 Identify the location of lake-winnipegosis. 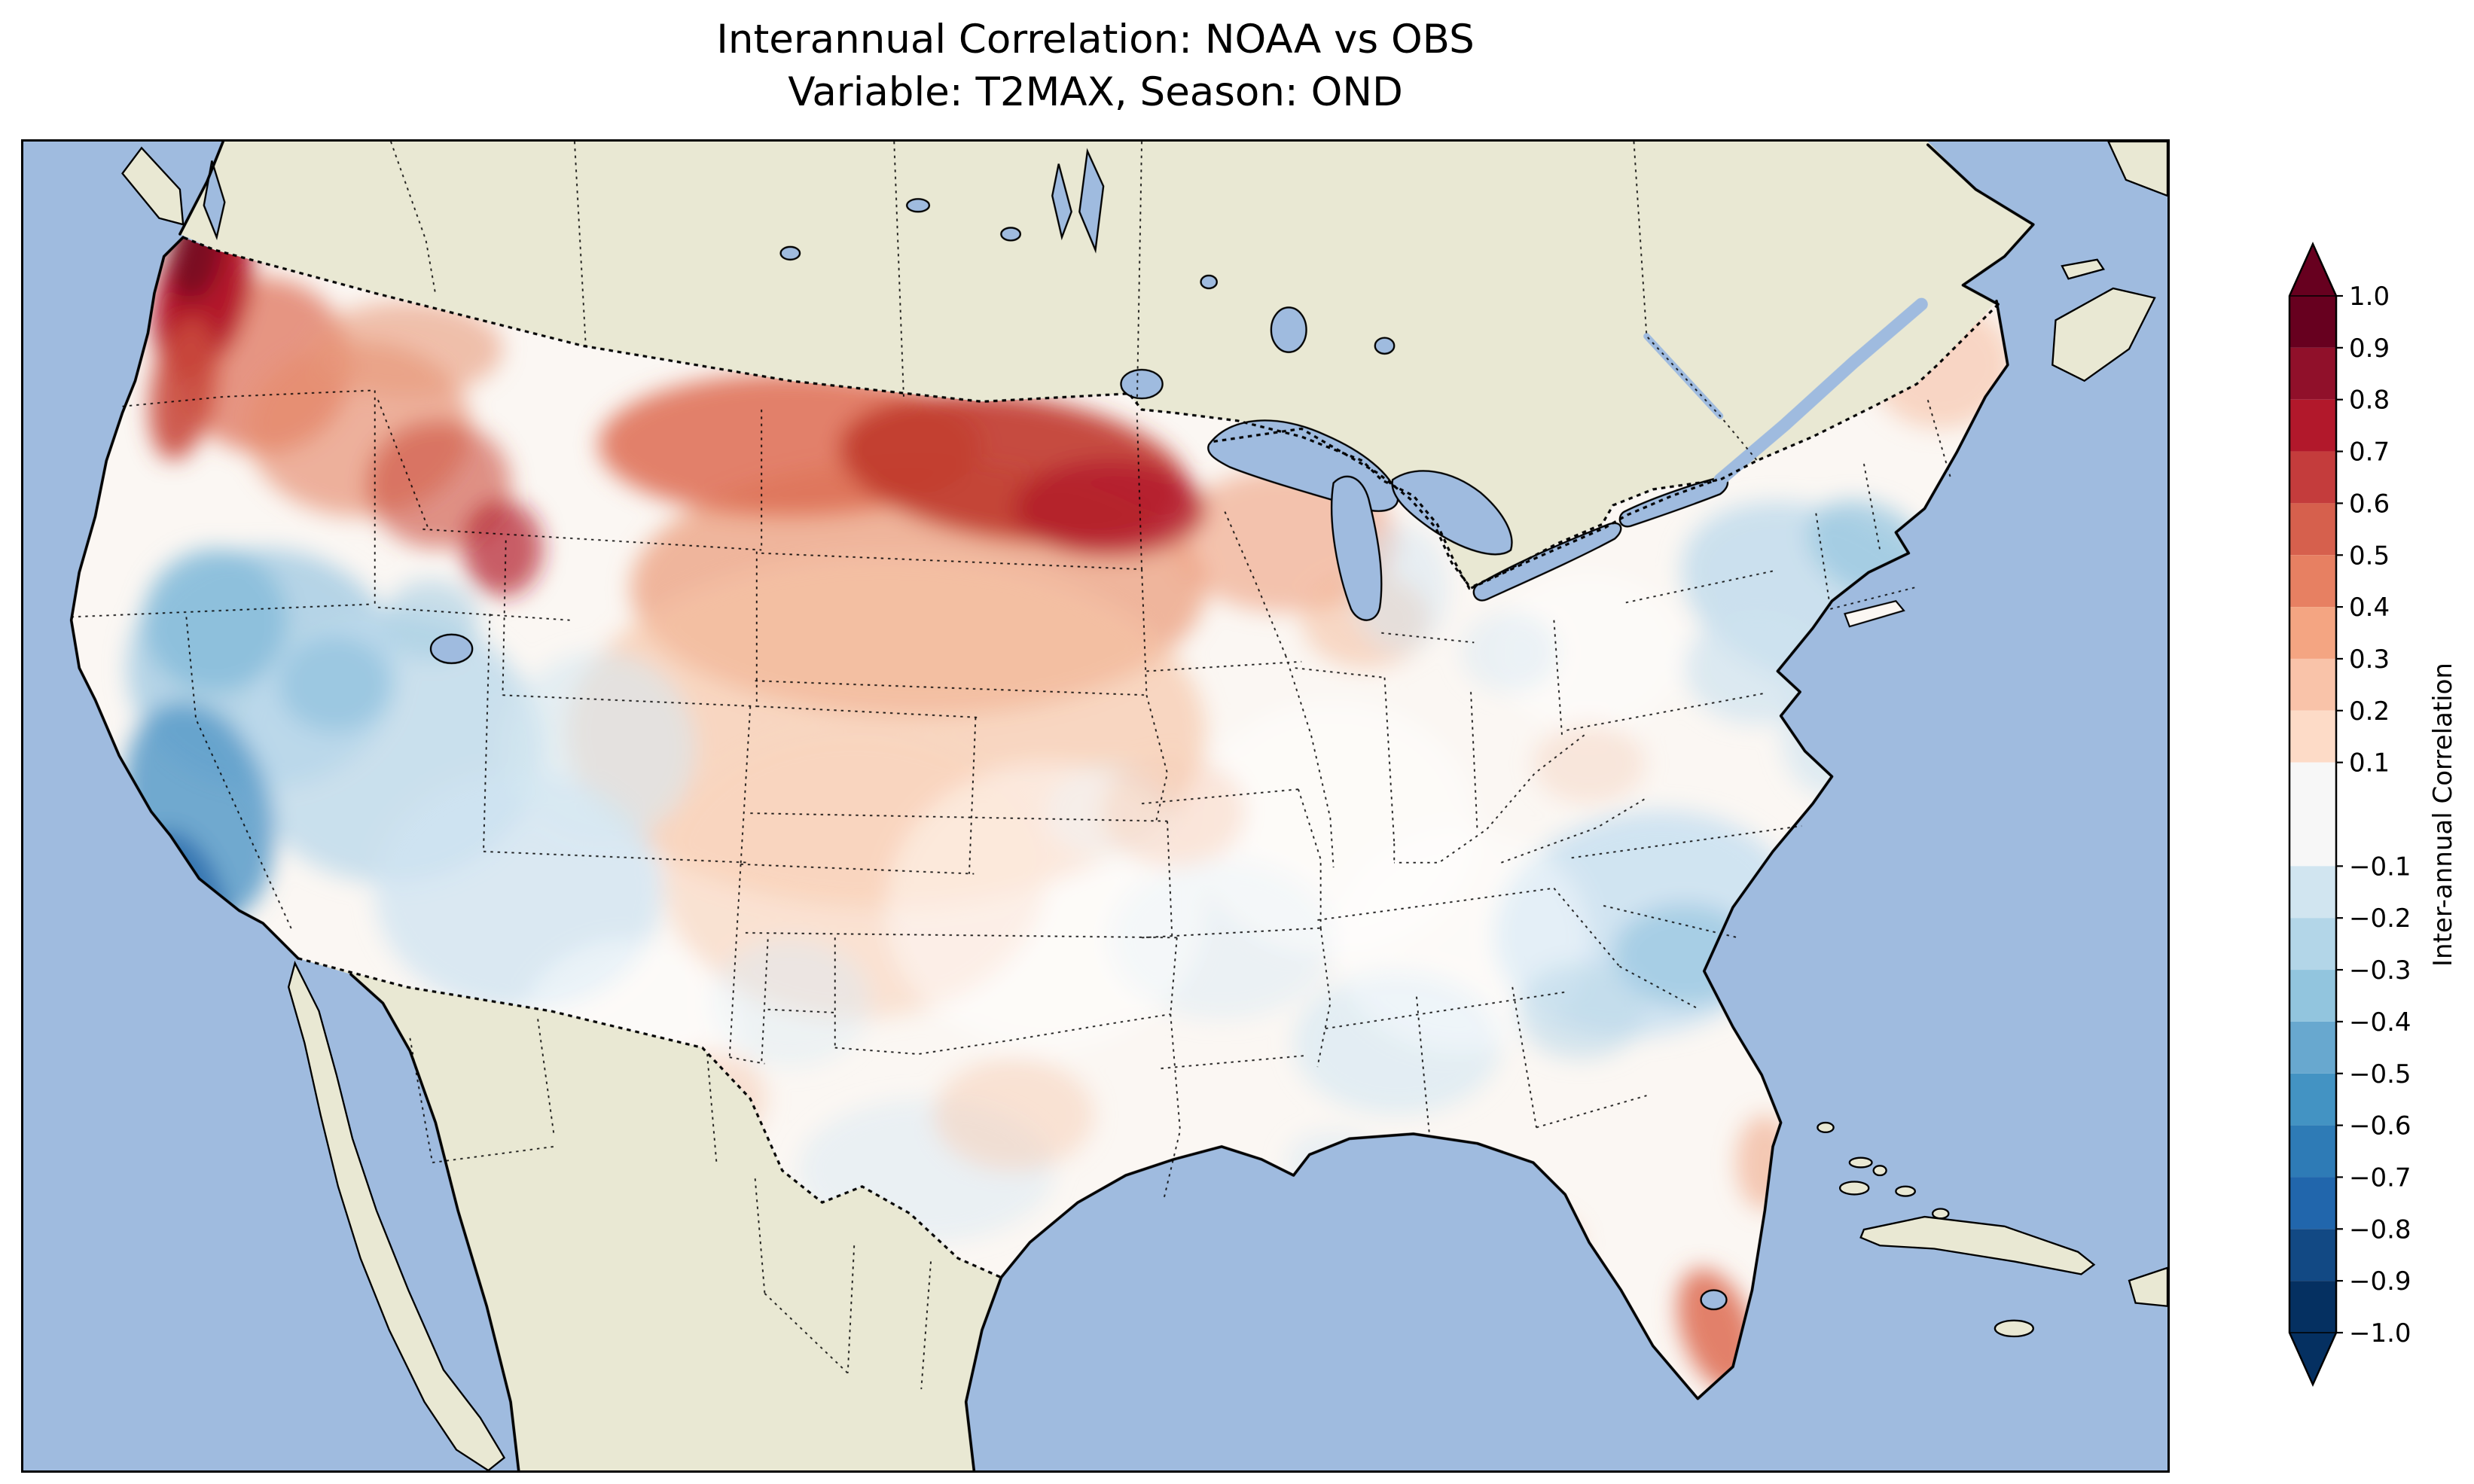
(1061, 202).